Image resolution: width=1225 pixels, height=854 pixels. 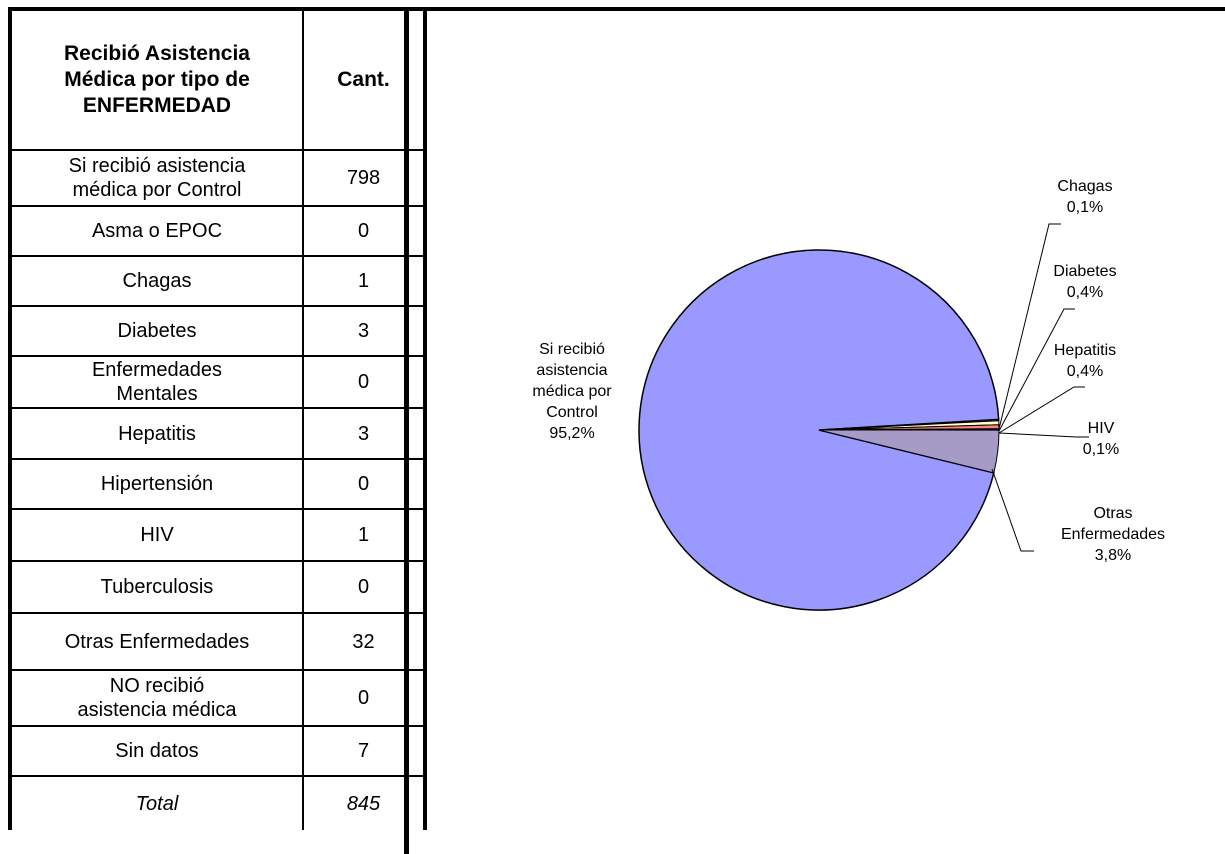 I want to click on table-row: Otras Enfermedades 32, so click(x=217, y=641).